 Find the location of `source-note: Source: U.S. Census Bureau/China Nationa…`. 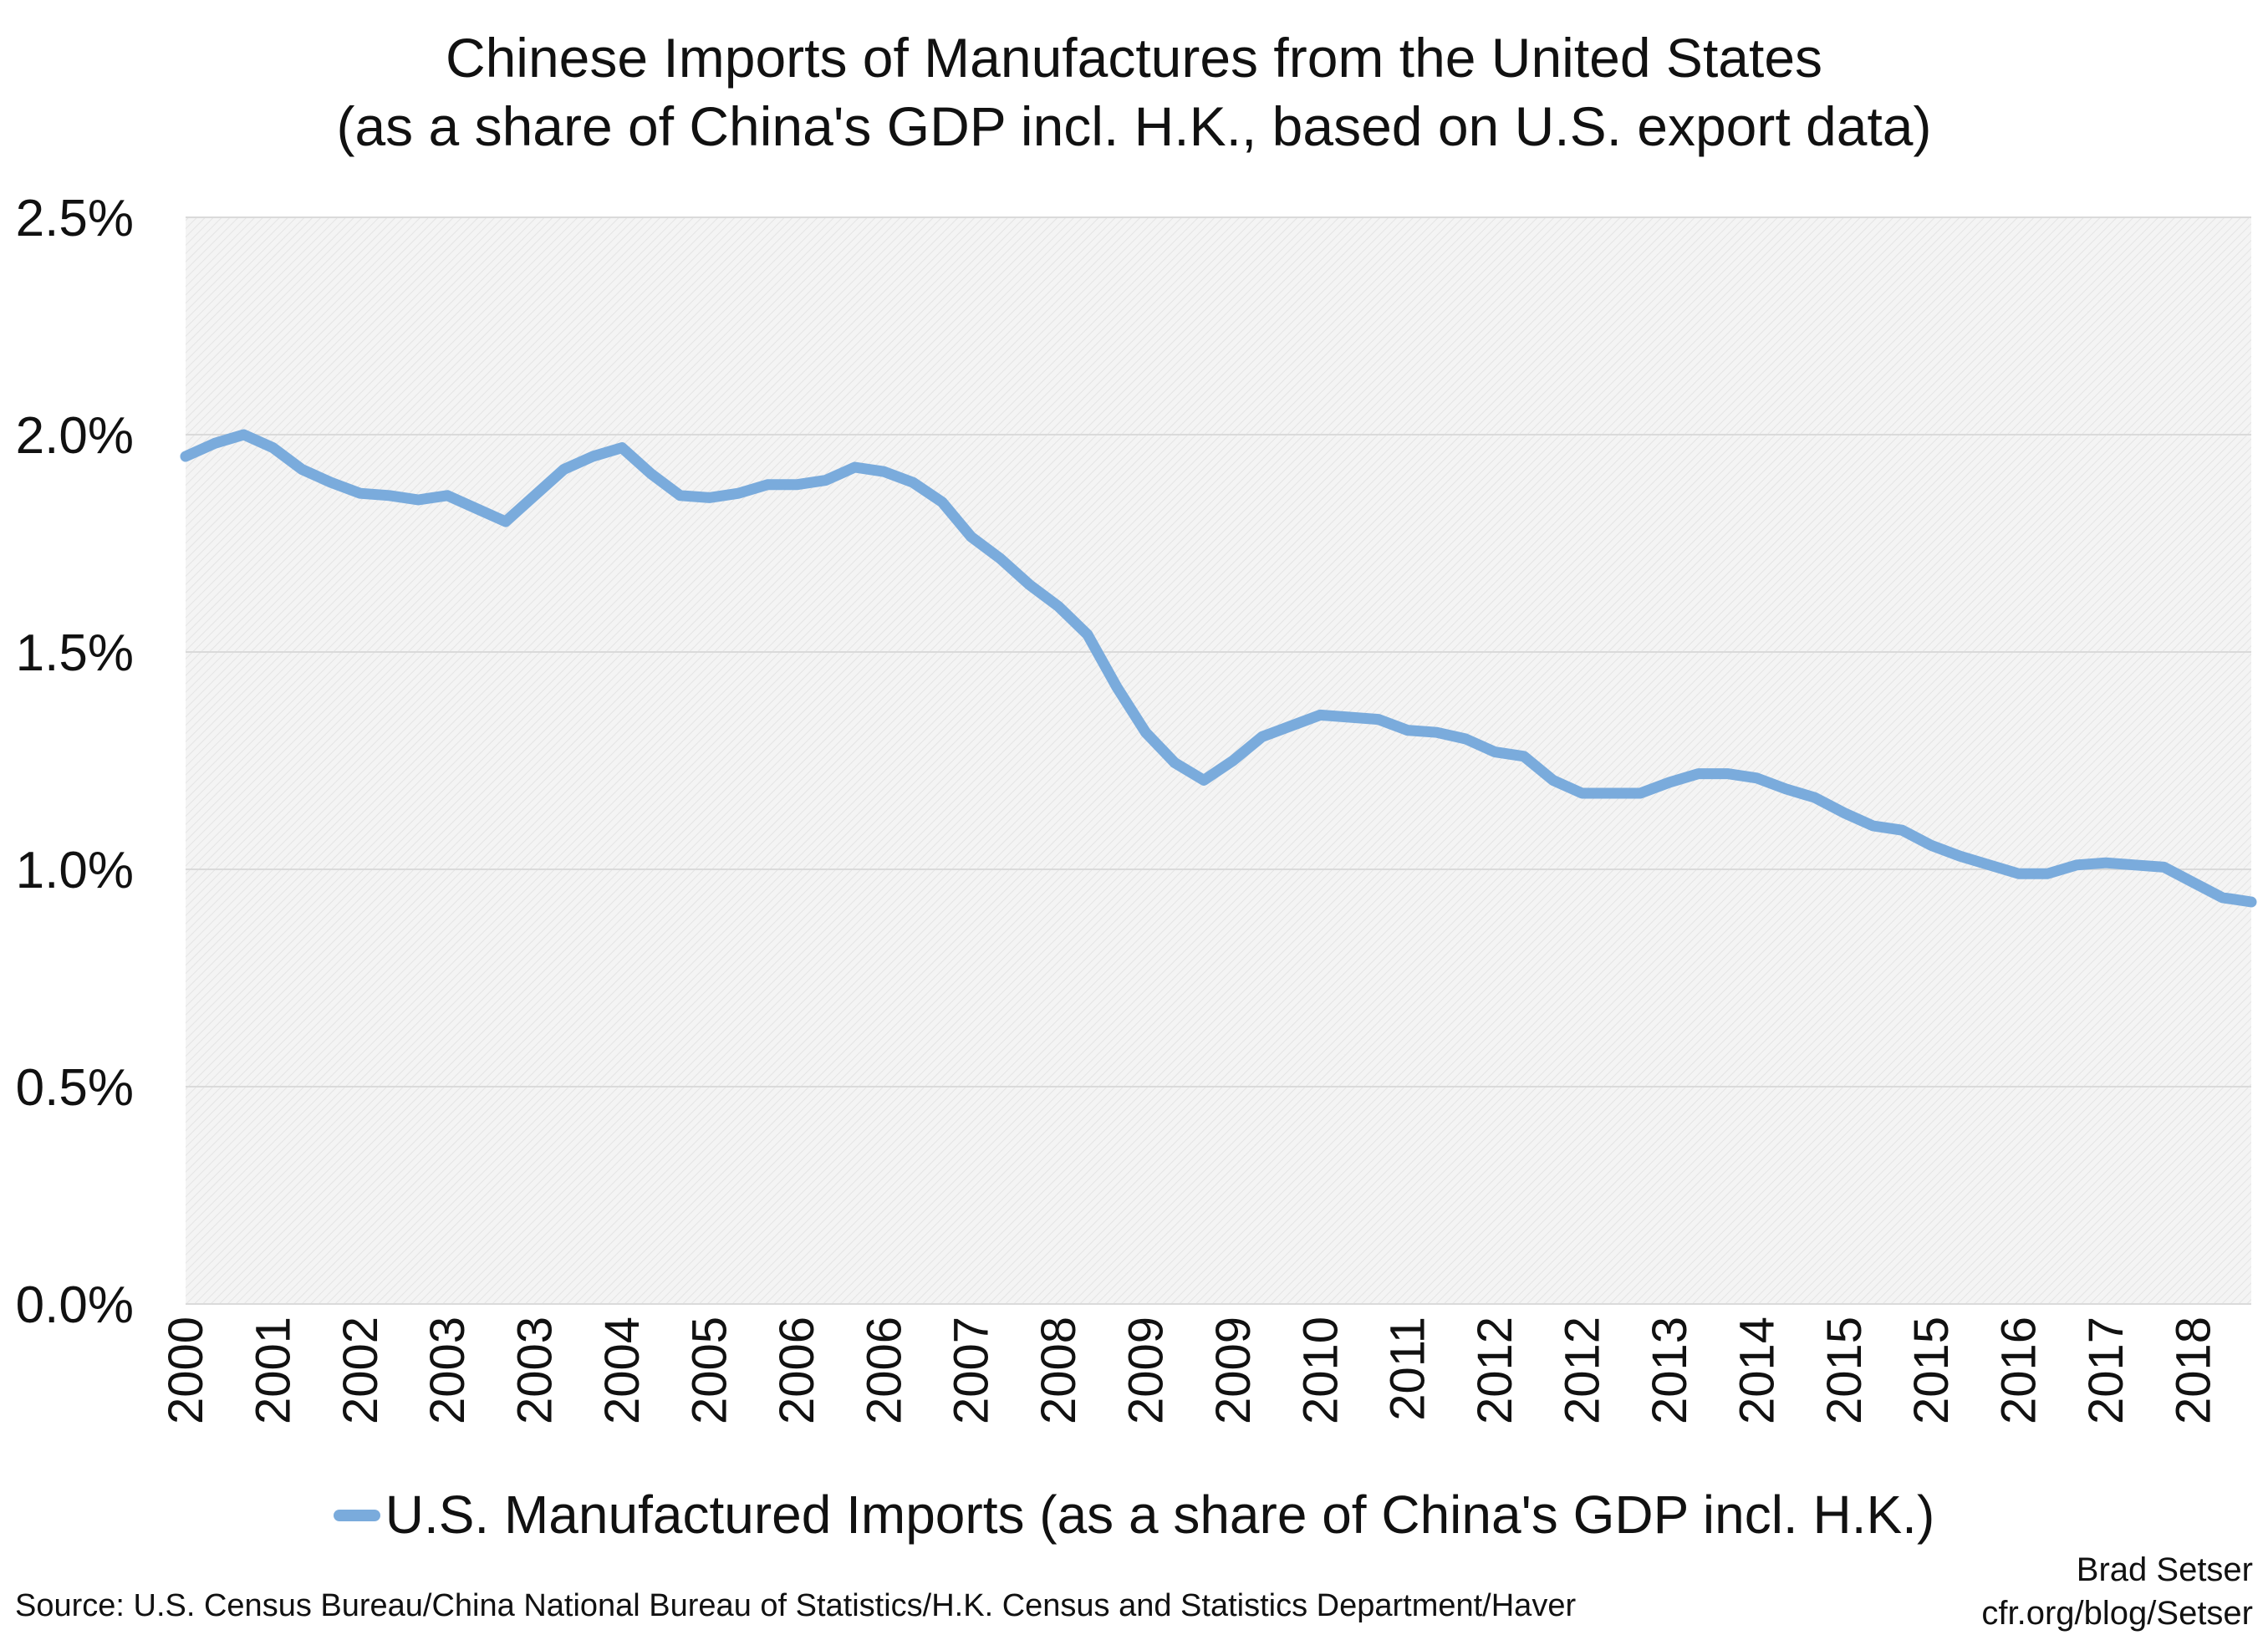

source-note: Source: U.S. Census Bureau/China Nationa… is located at coordinates (796, 1605).